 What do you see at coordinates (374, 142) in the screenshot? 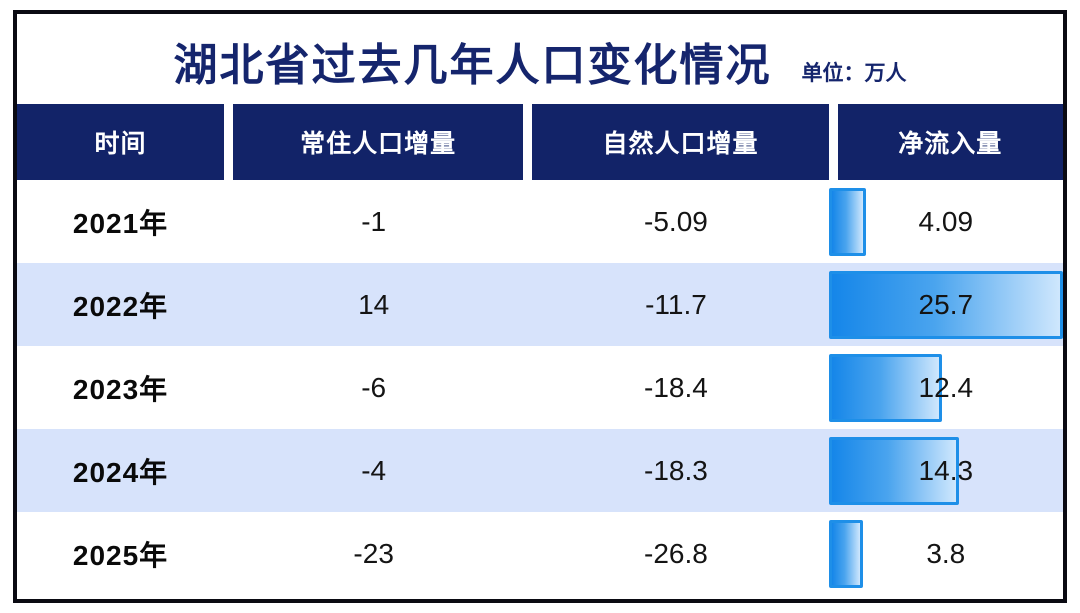
I see `column-header-resident-change: 常住人口增量` at bounding box center [374, 142].